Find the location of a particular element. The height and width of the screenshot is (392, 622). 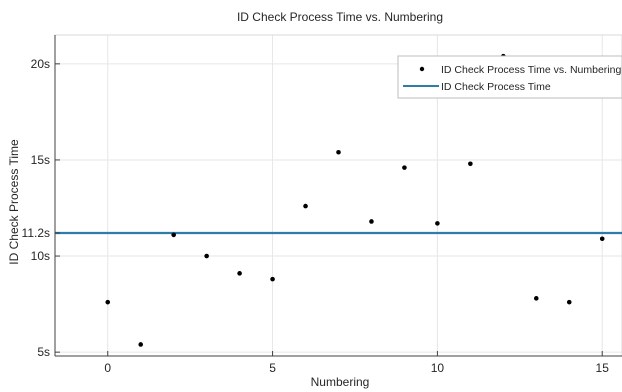

y-tick-label: 10s is located at coordinates (40, 256).